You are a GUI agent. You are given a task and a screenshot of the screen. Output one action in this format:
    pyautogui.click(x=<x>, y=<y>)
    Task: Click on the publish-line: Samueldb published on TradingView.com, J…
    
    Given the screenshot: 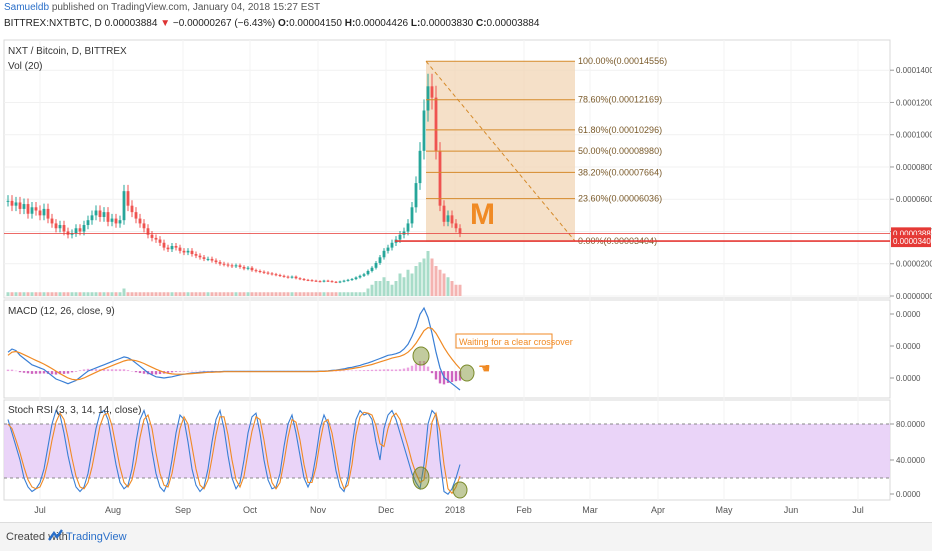 What is the action you would take?
    pyautogui.click(x=162, y=7)
    